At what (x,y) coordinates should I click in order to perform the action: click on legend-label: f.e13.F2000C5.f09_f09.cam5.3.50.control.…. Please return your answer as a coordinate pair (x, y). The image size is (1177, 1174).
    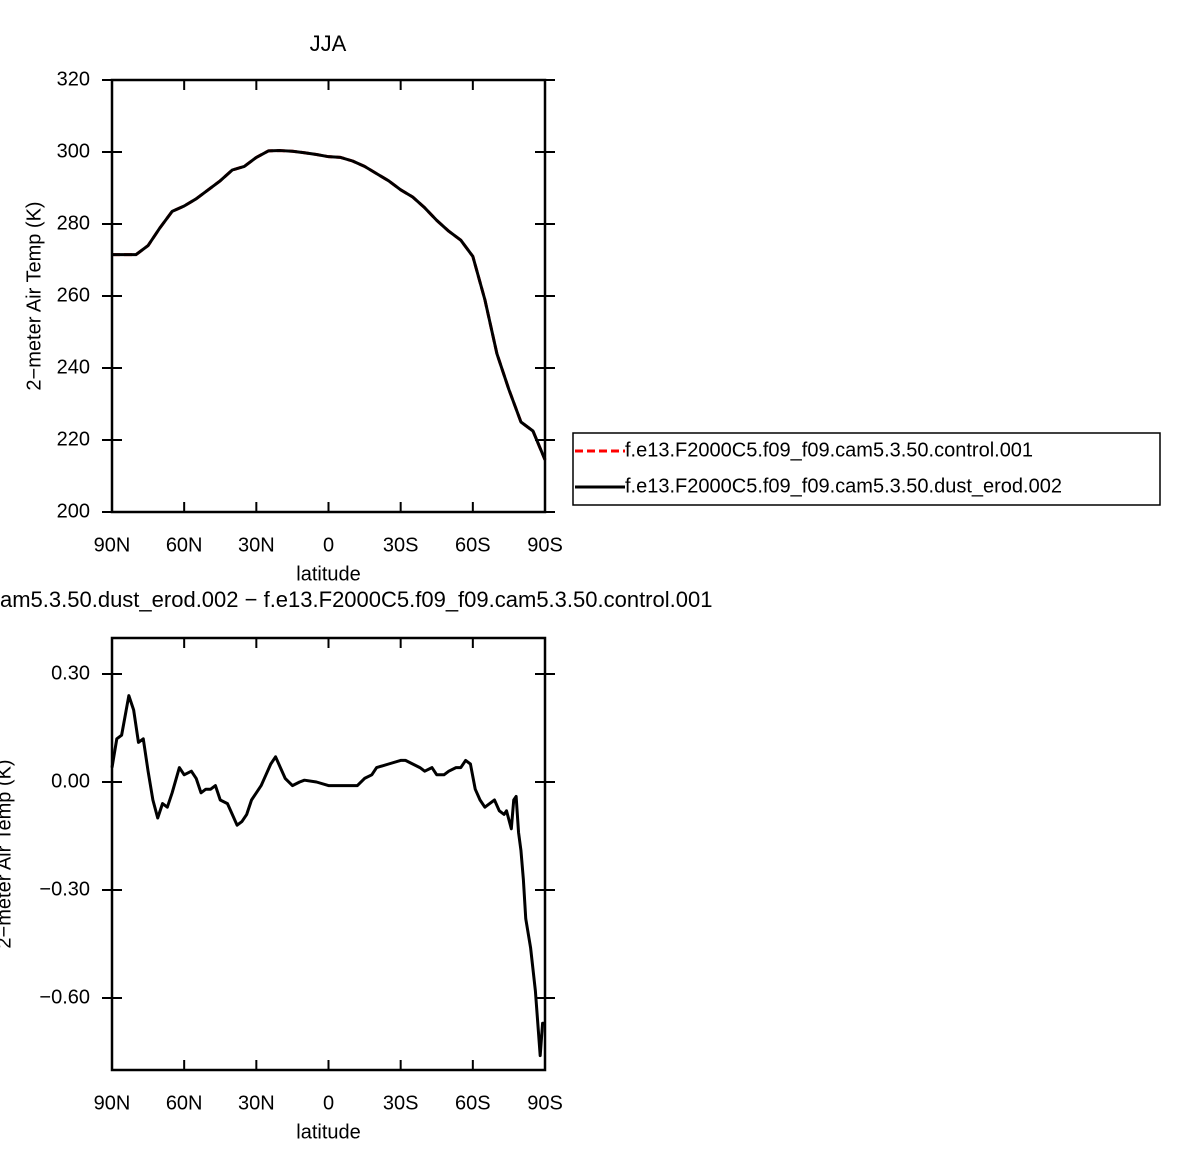
    Looking at the image, I should click on (829, 450).